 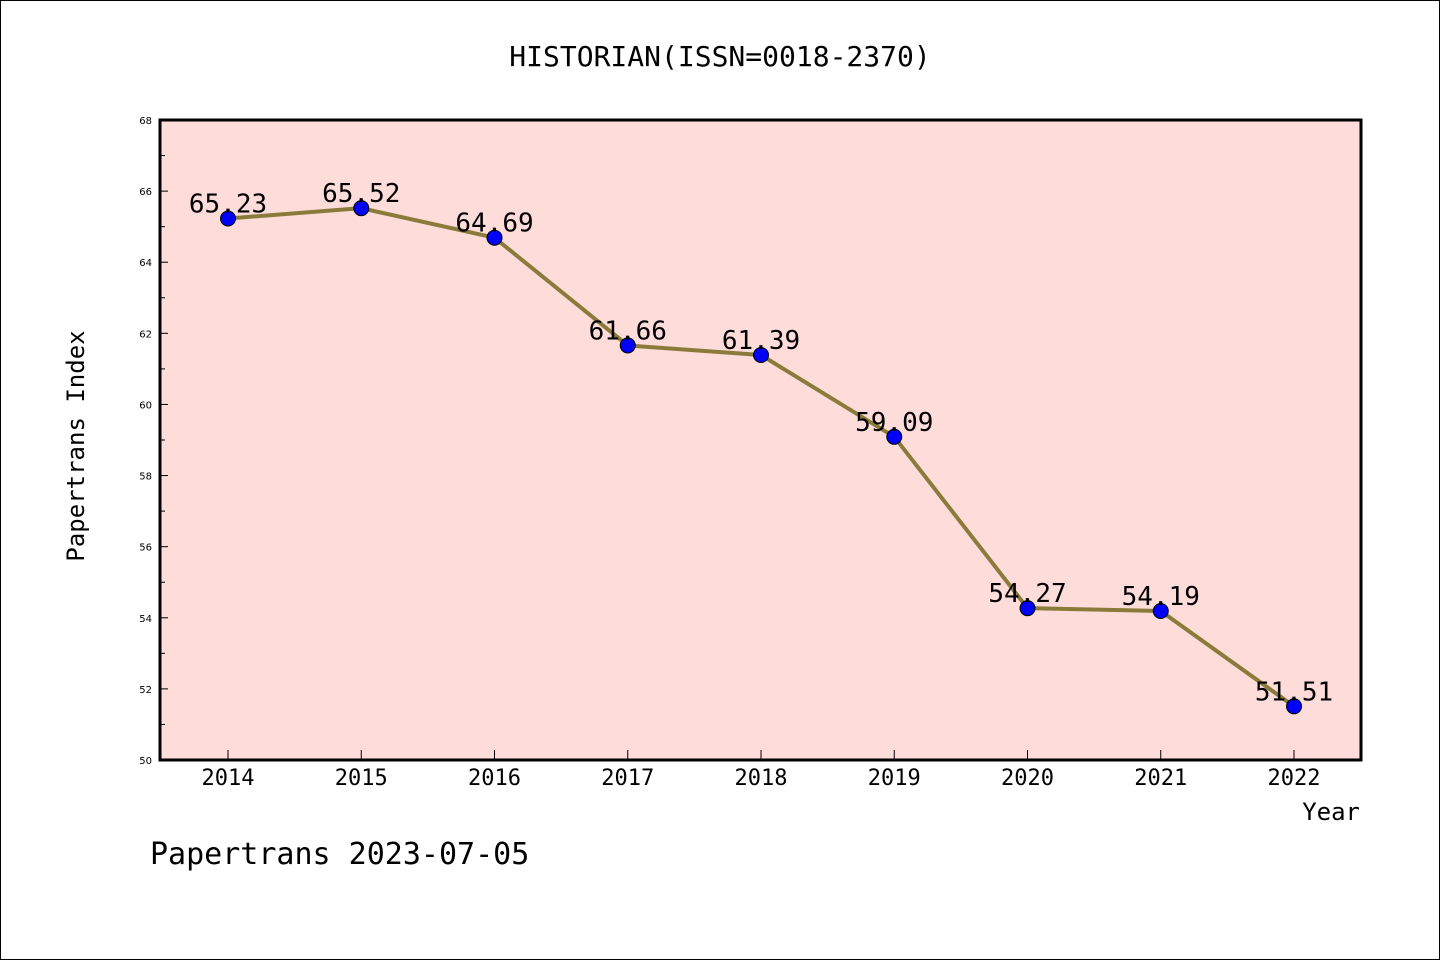 What do you see at coordinates (627, 778) in the screenshot?
I see `x-tick-label: 2017` at bounding box center [627, 778].